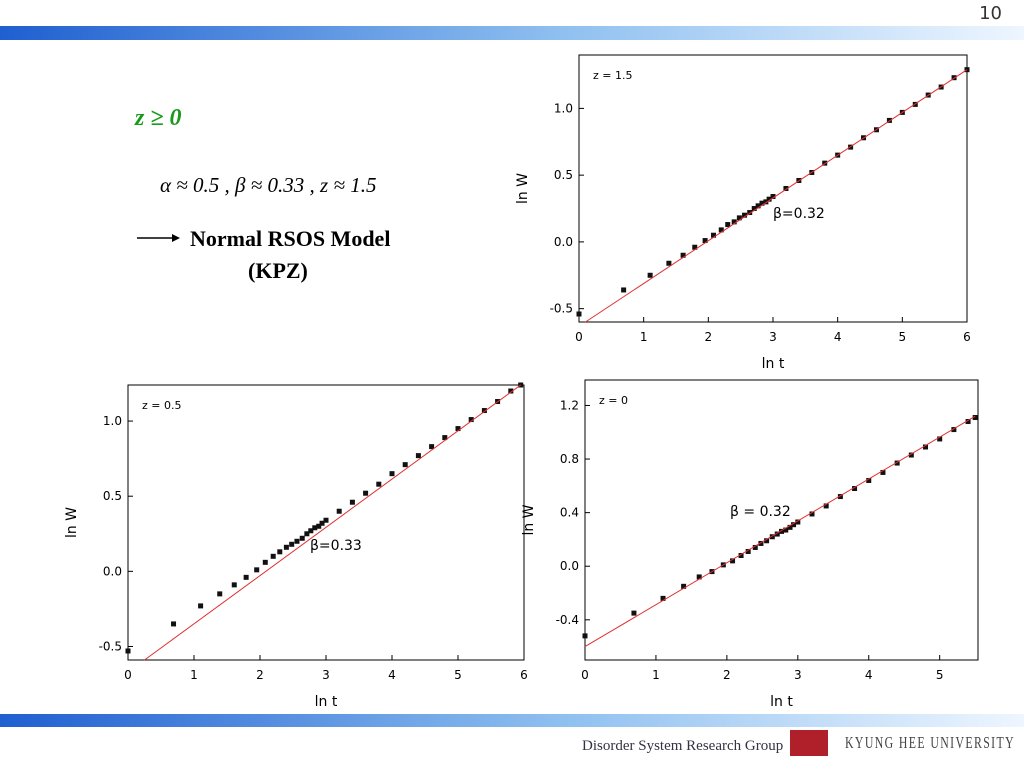  I want to click on plot-frame, so click(773, 188).